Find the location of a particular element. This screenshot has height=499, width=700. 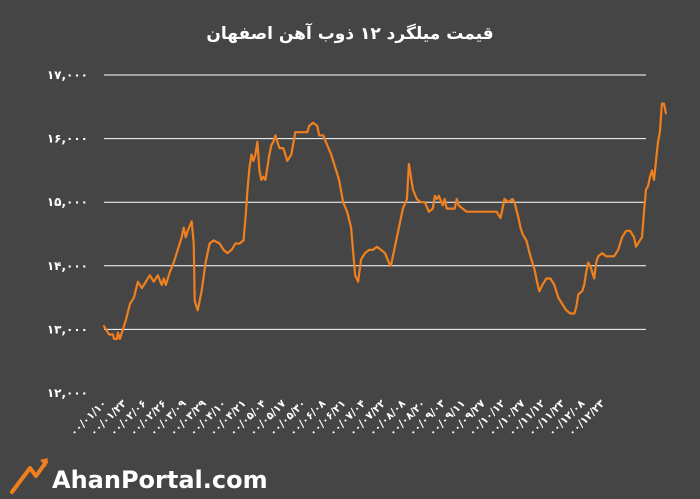

y-tick-label: ۱۳,۰۰۰ is located at coordinates (67, 329).